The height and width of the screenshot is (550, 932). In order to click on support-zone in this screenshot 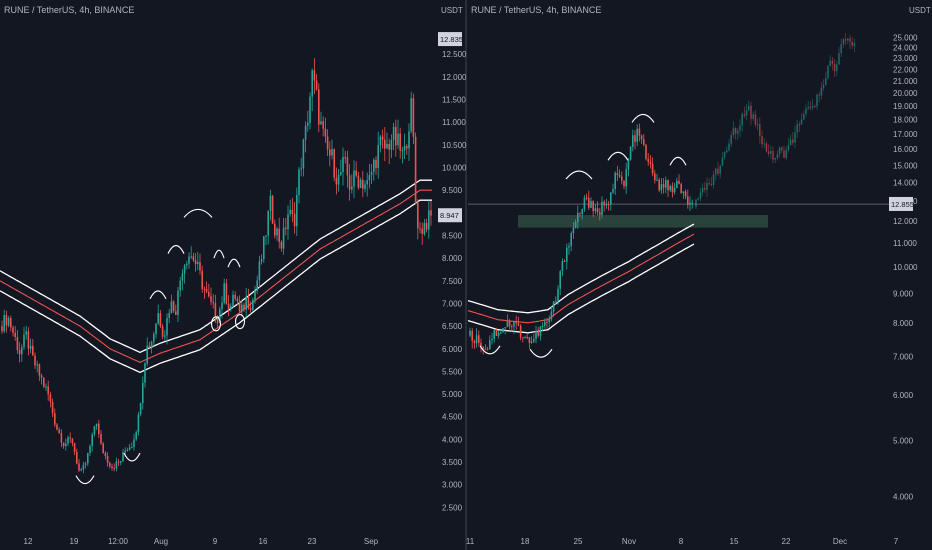, I will do `click(643, 221)`.